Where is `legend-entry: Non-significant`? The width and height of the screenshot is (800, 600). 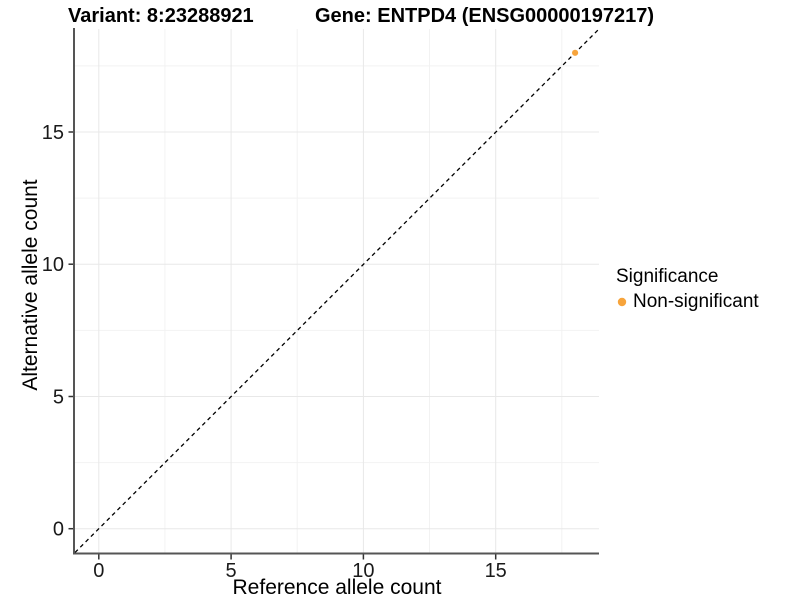
legend-entry: Non-significant is located at coordinates (687, 302).